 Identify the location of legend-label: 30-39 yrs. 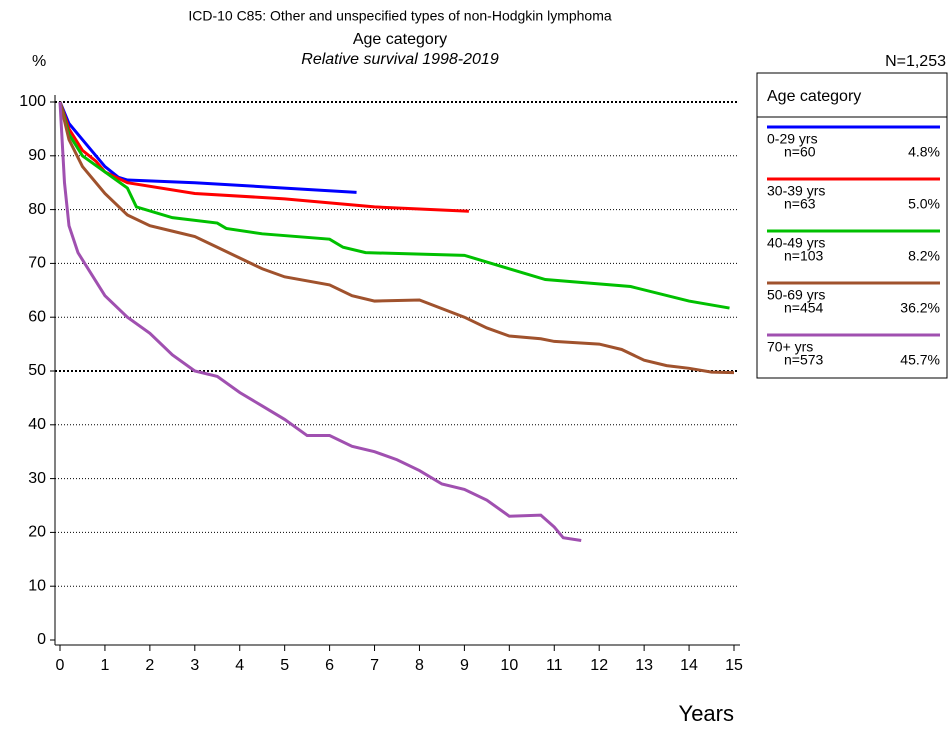
(796, 191).